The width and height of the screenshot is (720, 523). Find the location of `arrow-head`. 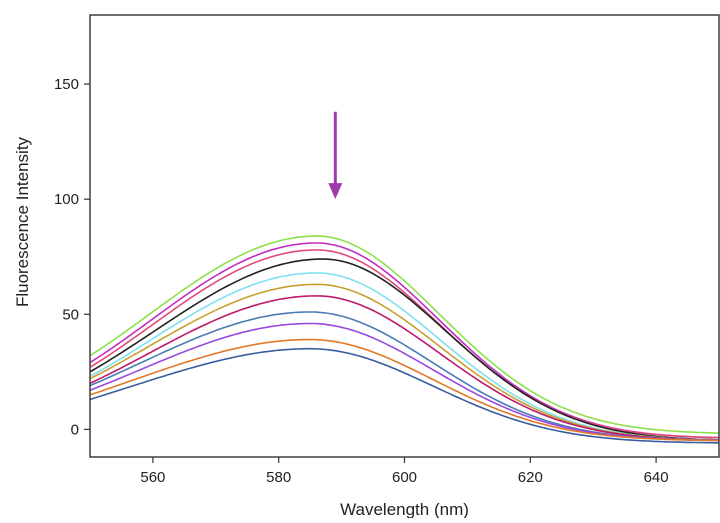

arrow-head is located at coordinates (335, 191).